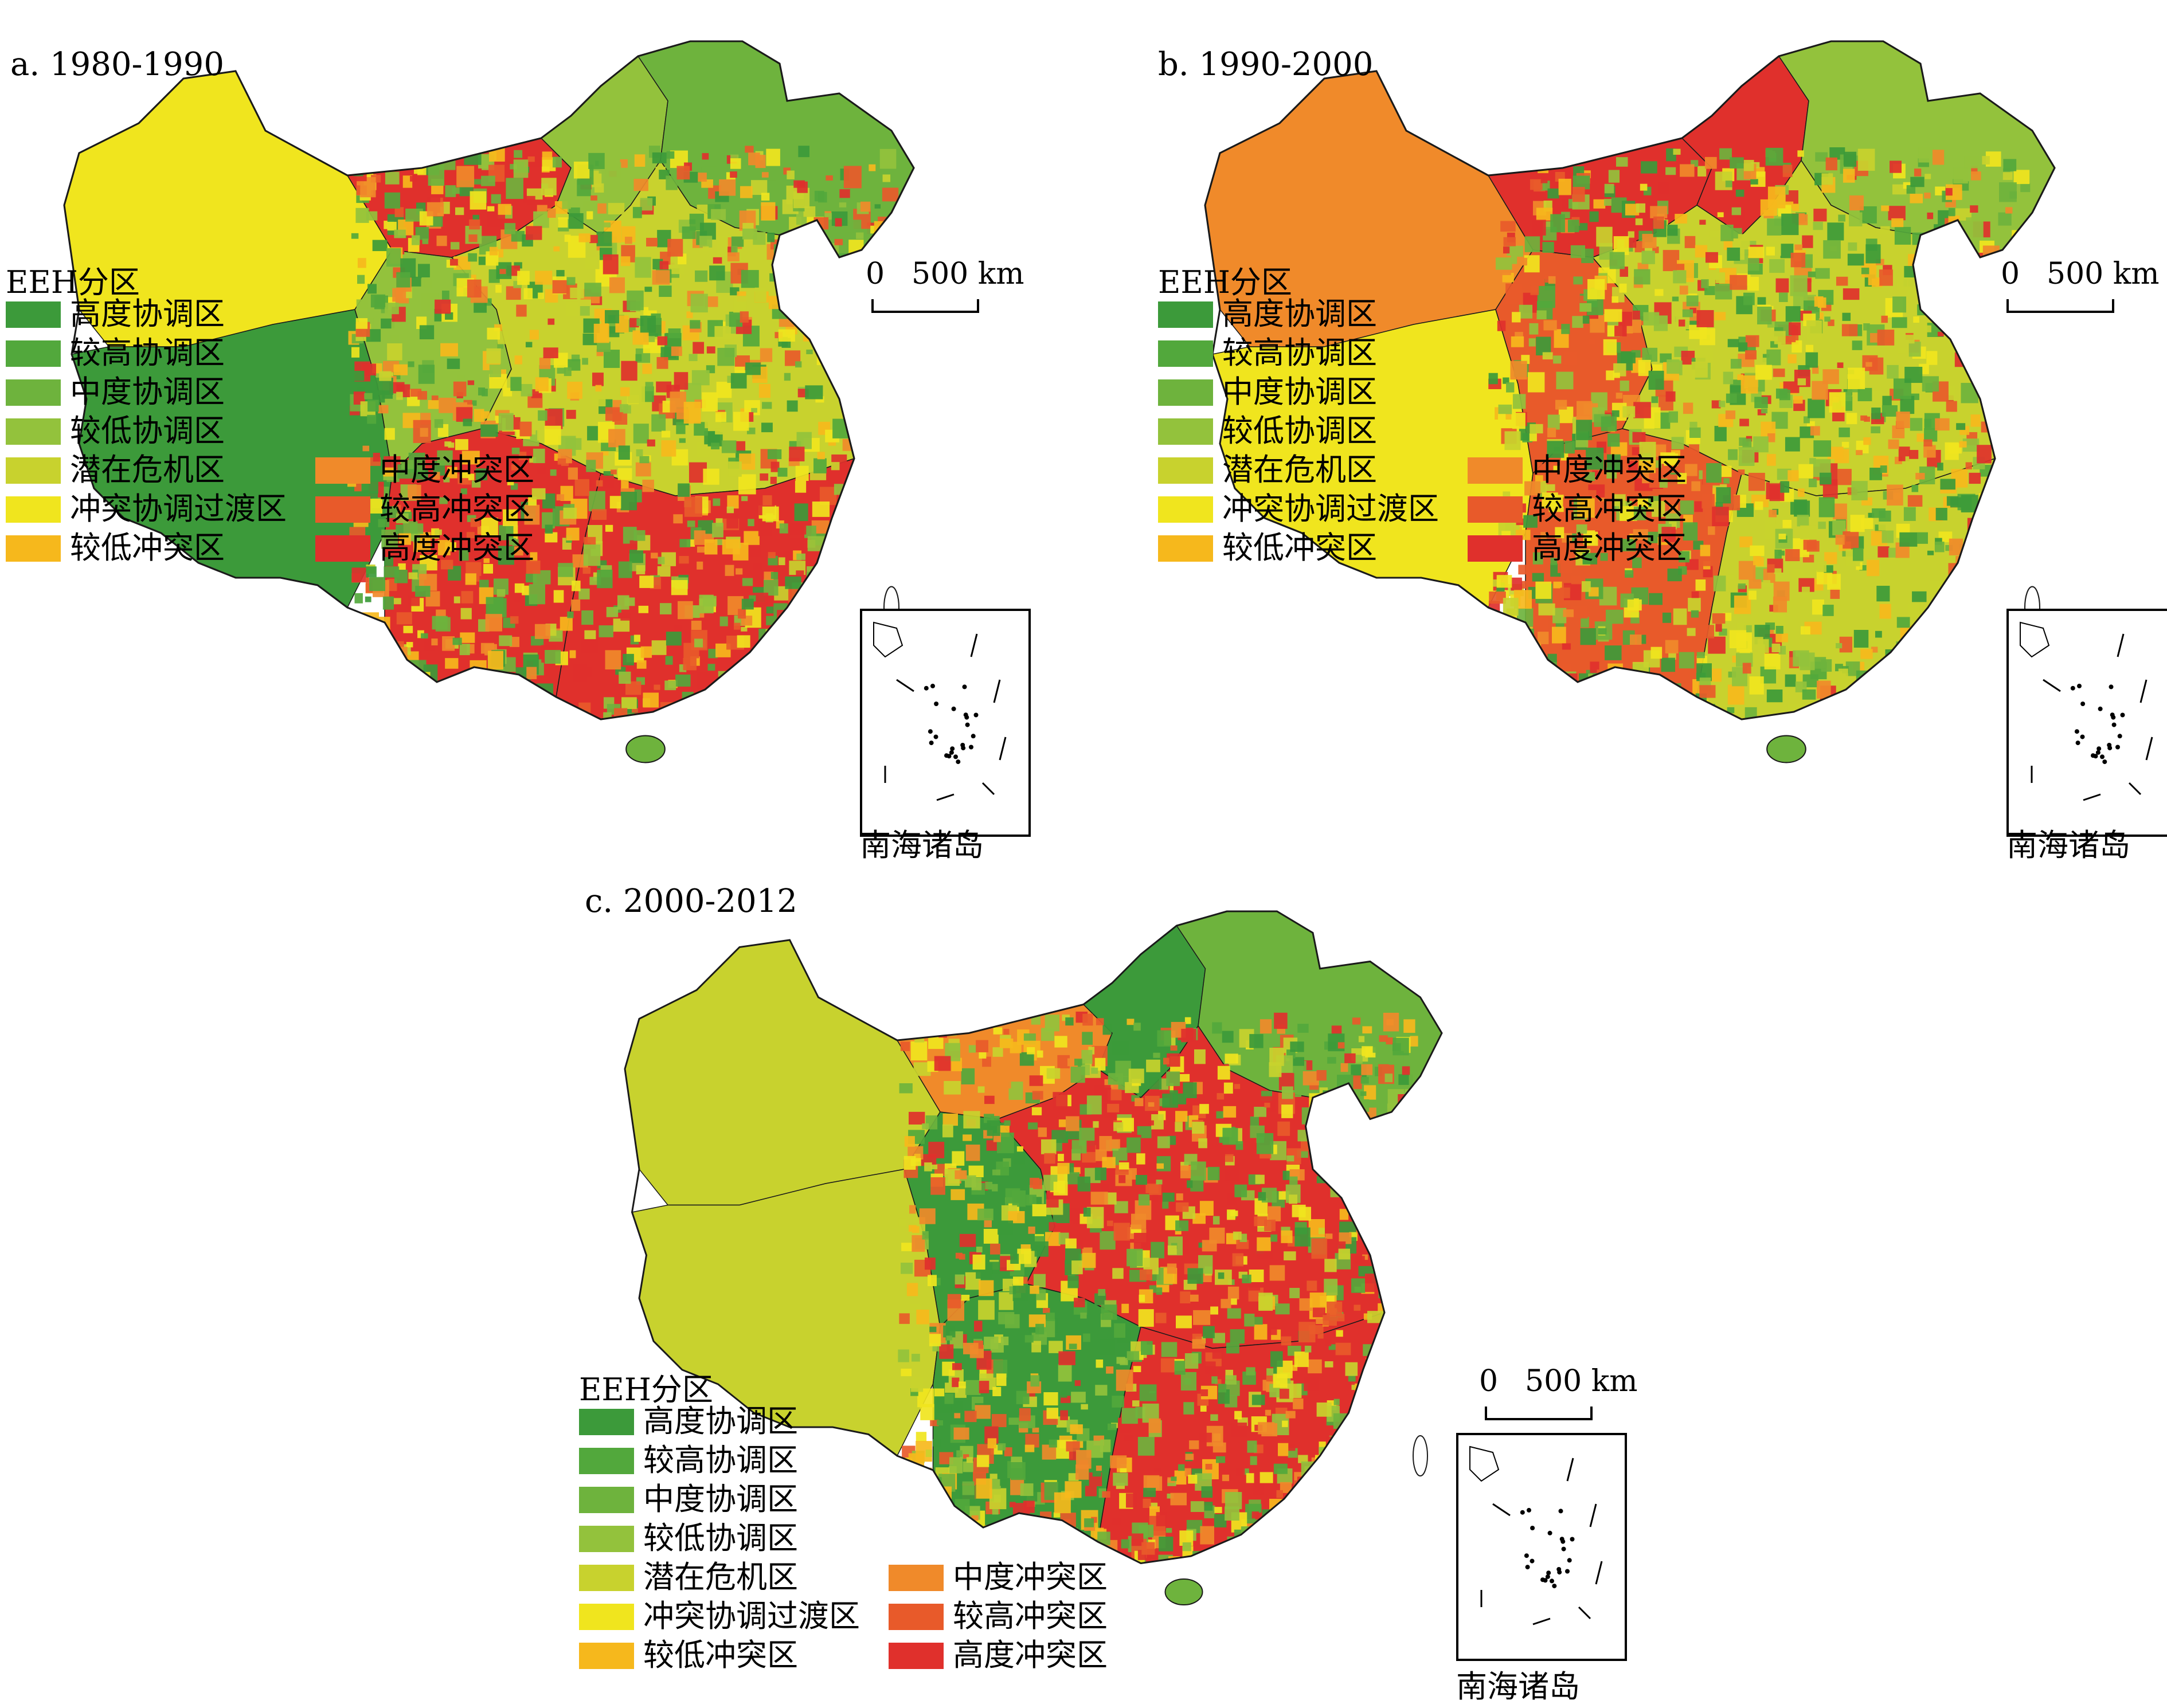 Image resolution: width=2167 pixels, height=1708 pixels. I want to click on panel-title: a. 1980-1990, so click(117, 64).